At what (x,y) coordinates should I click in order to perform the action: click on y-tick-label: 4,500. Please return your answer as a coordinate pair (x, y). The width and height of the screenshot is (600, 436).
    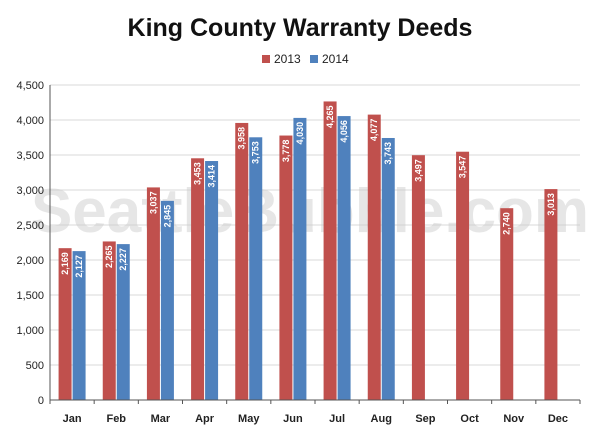
    Looking at the image, I should click on (30, 86).